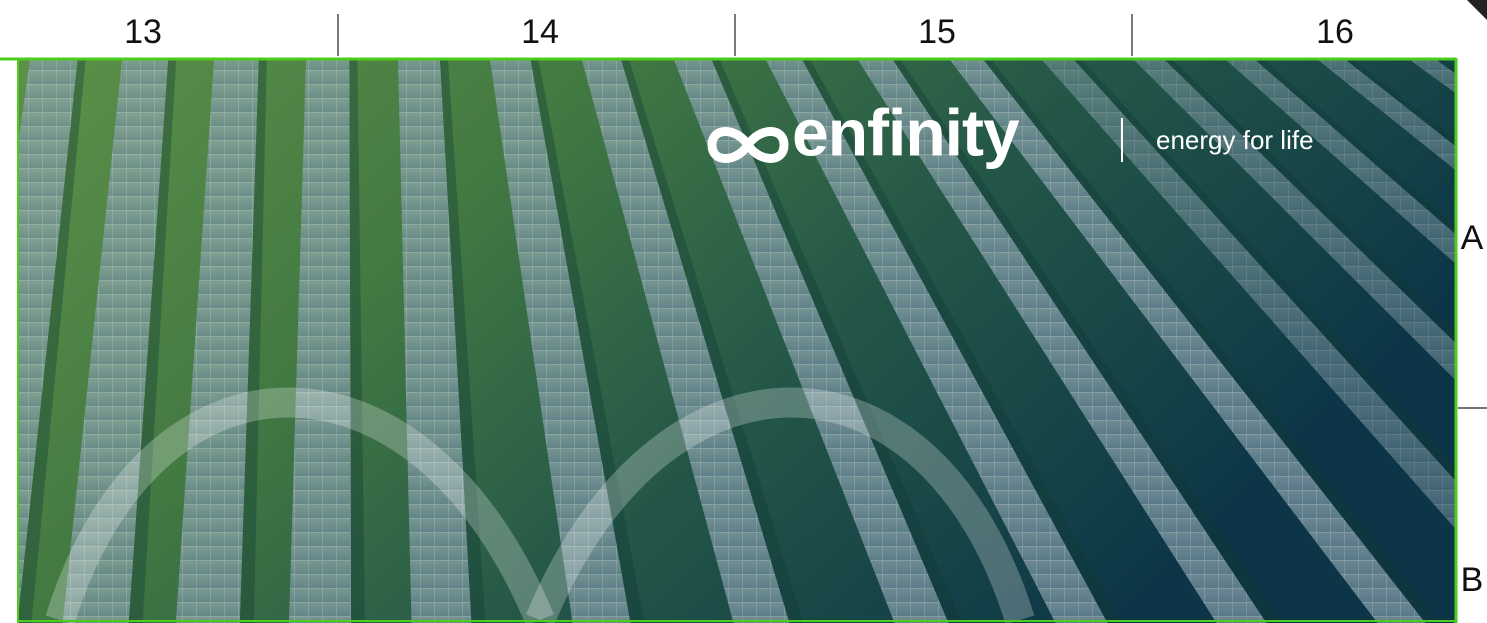 This screenshot has width=1487, height=623. What do you see at coordinates (1235, 140) in the screenshot?
I see `logo-tagline: energy for life` at bounding box center [1235, 140].